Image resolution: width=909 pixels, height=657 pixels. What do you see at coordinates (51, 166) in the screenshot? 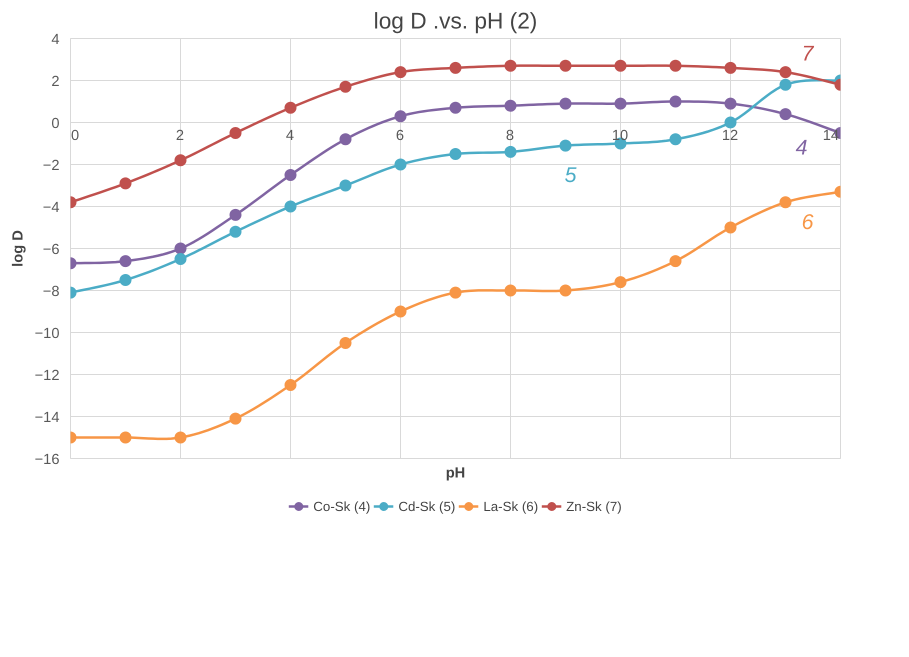
I see `y-tick-label: −2` at bounding box center [51, 166].